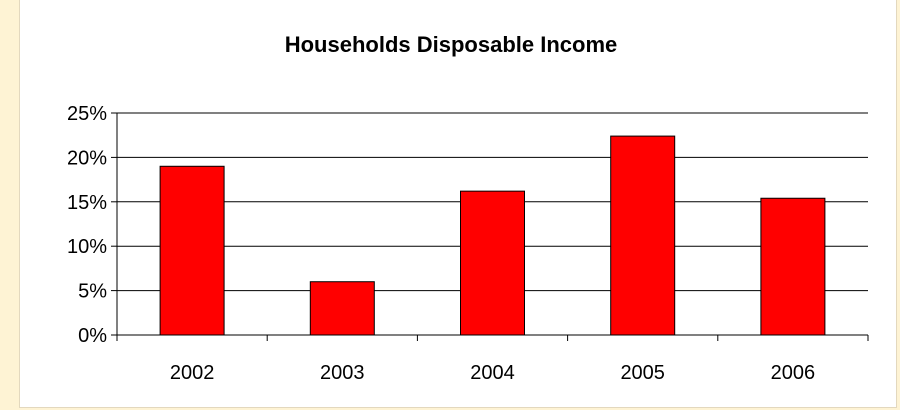 Image resolution: width=900 pixels, height=410 pixels. I want to click on chart-title: Households Disposable Income, so click(451, 44).